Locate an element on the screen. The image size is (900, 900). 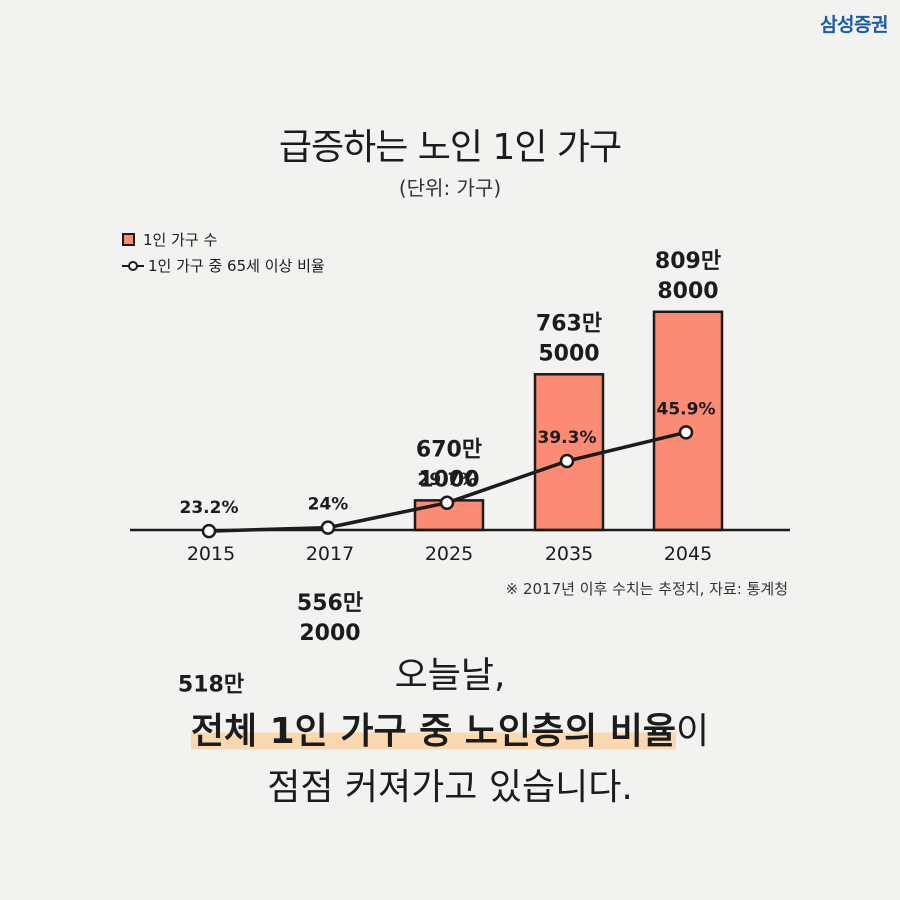
bar-value-label: 5000 is located at coordinates (568, 353).